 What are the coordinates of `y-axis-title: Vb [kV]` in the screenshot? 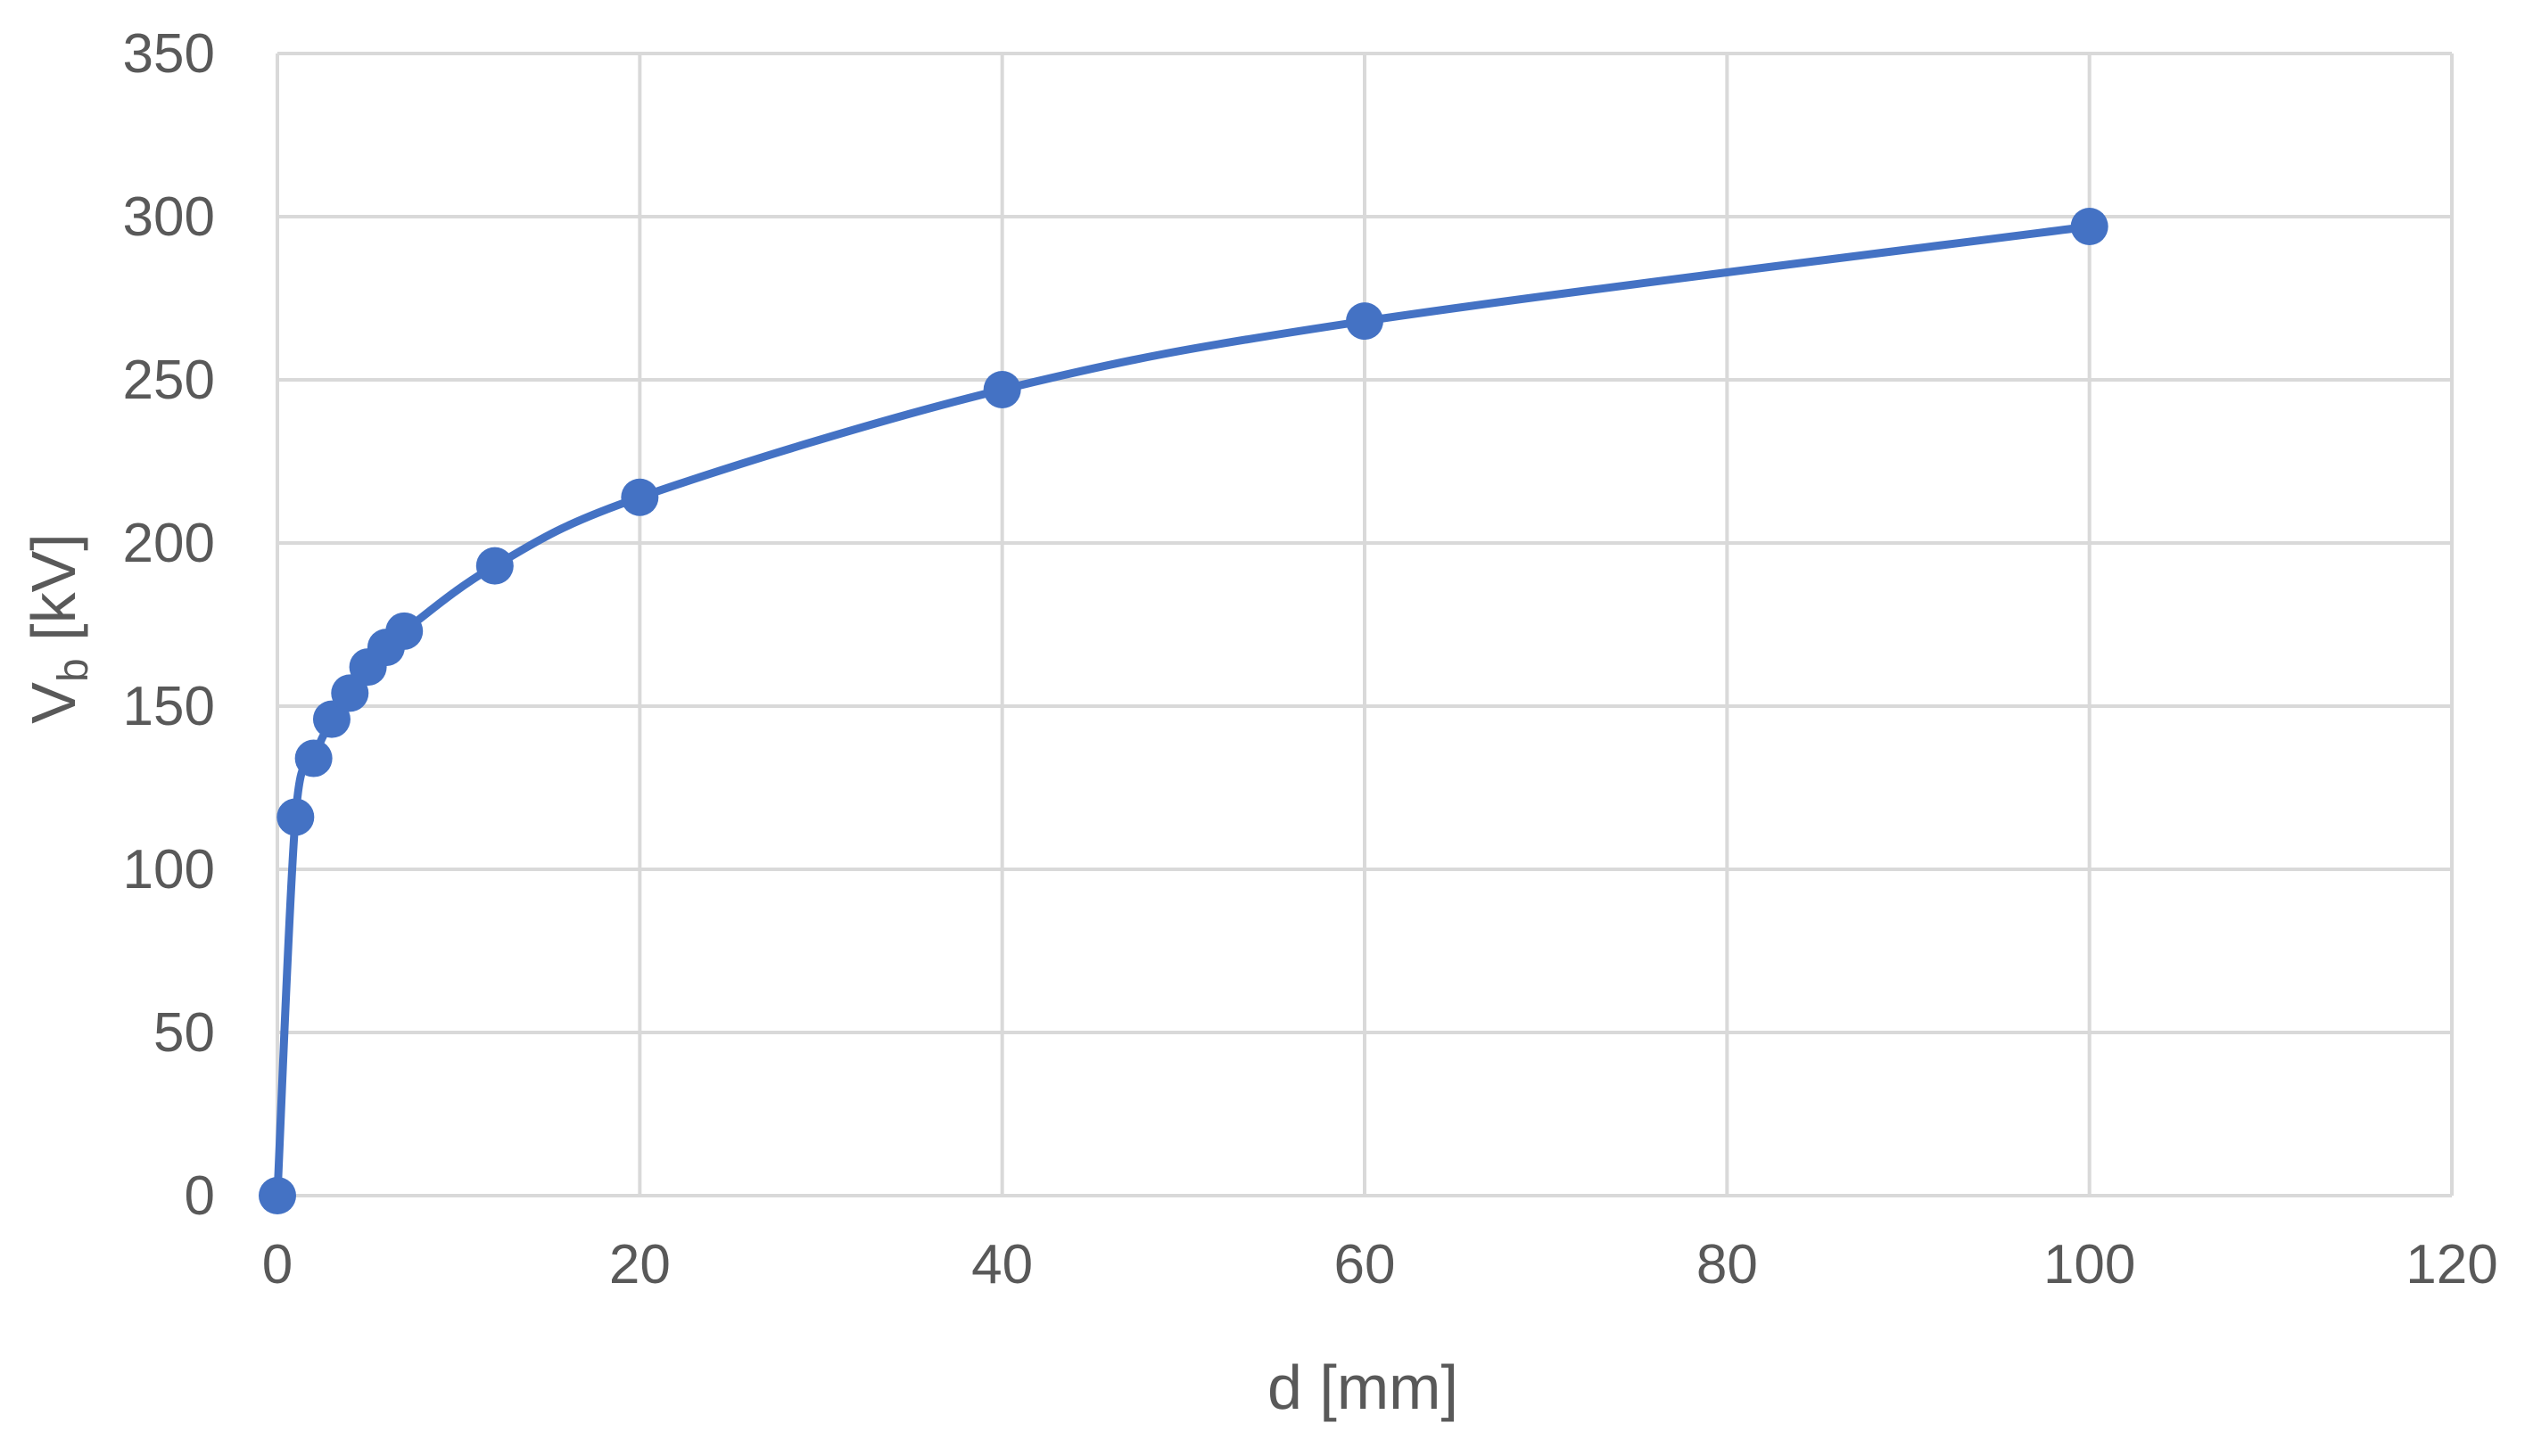 It's located at (58, 628).